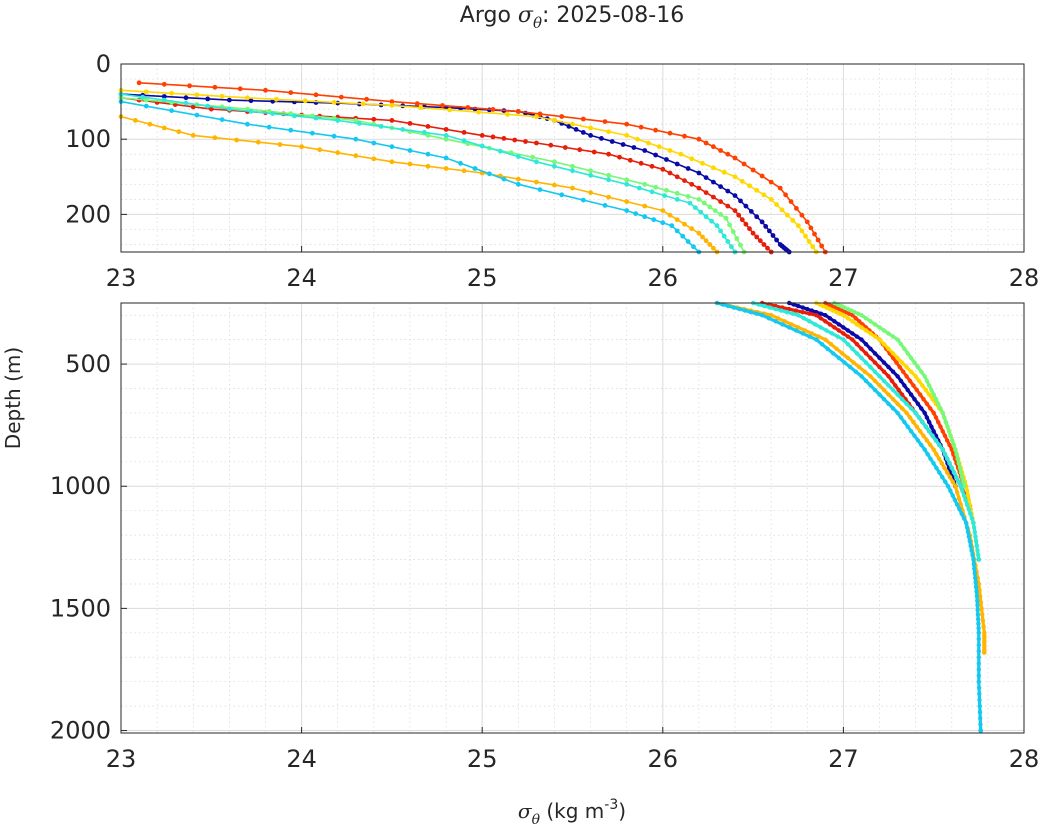  Describe the element at coordinates (850, 516) in the screenshot. I see `lower-plot-area` at that location.